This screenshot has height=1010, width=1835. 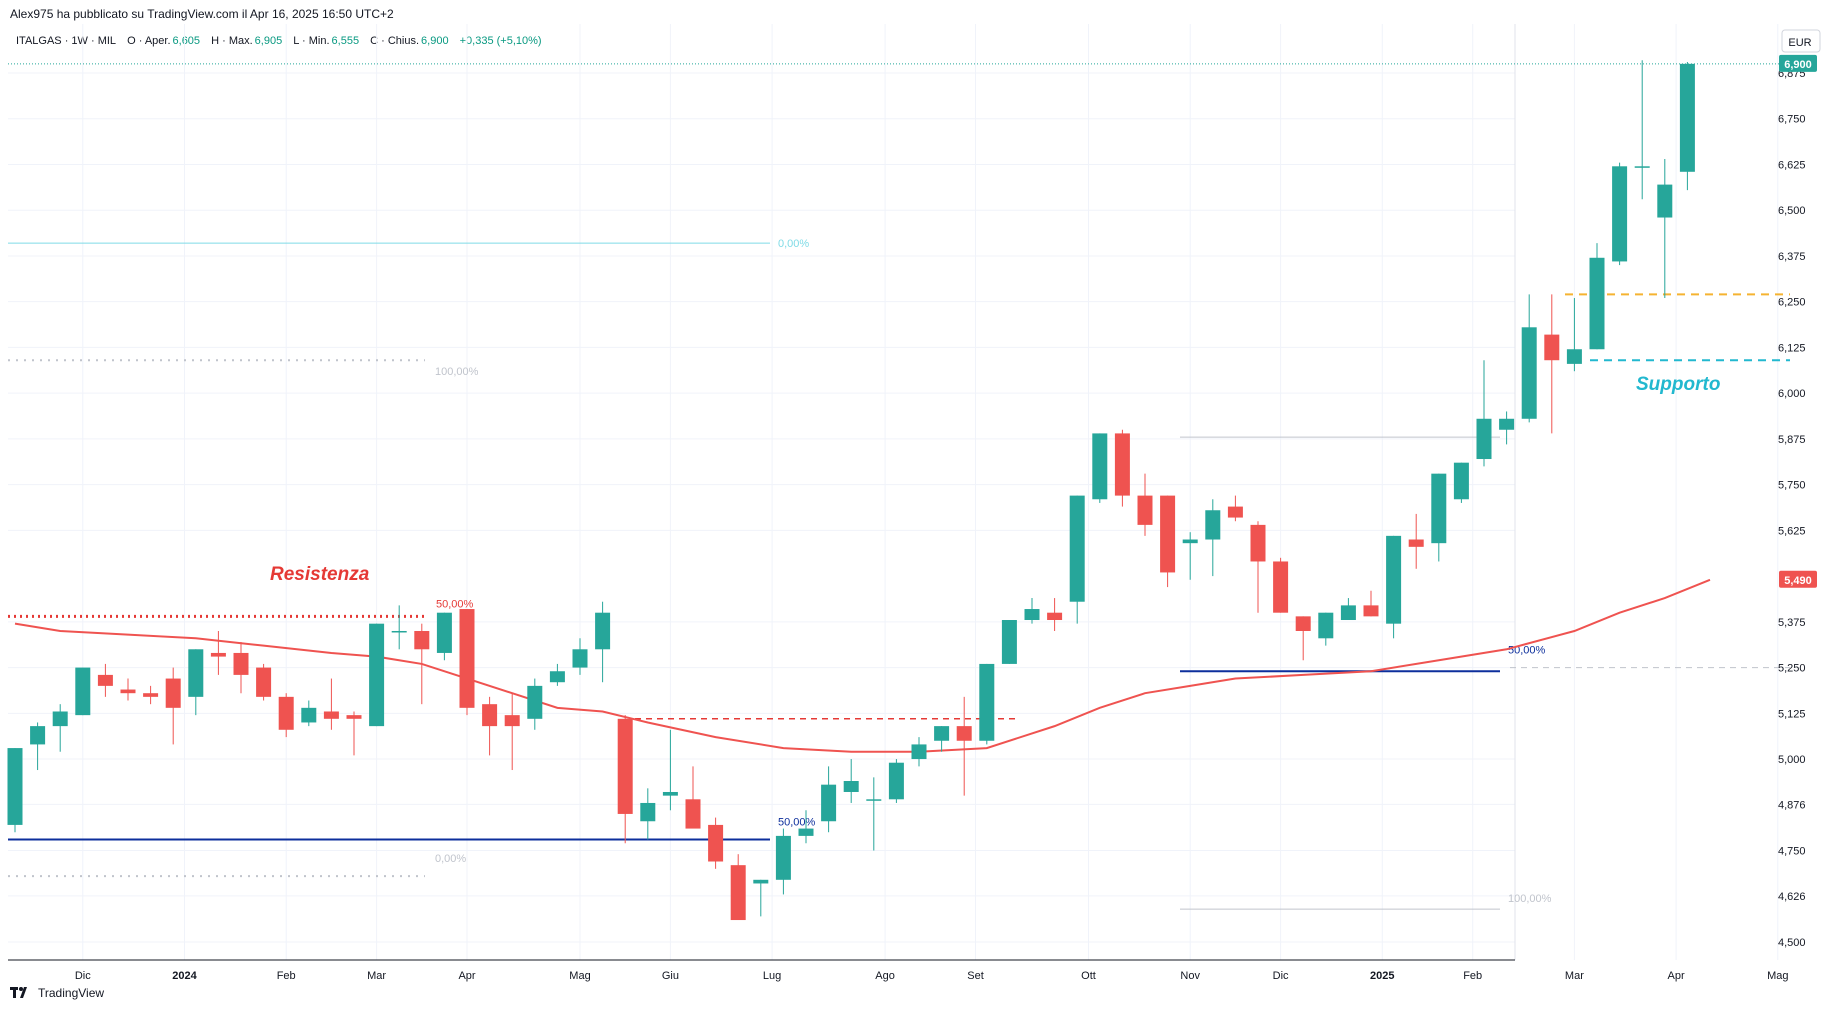 What do you see at coordinates (457, 372) in the screenshot?
I see `fib-a-gray-label: 100,00%` at bounding box center [457, 372].